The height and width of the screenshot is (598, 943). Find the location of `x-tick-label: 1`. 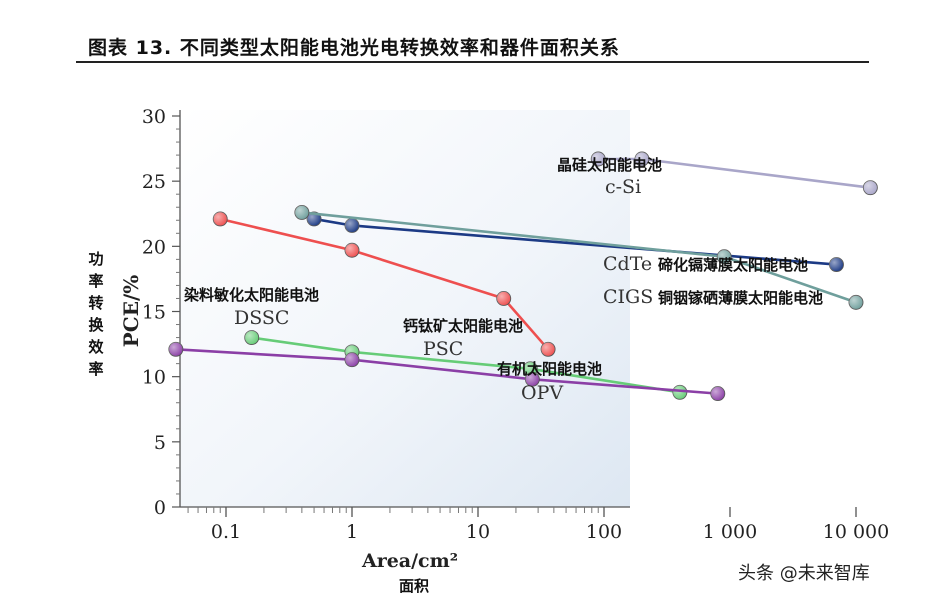

x-tick-label: 1 is located at coordinates (352, 532).